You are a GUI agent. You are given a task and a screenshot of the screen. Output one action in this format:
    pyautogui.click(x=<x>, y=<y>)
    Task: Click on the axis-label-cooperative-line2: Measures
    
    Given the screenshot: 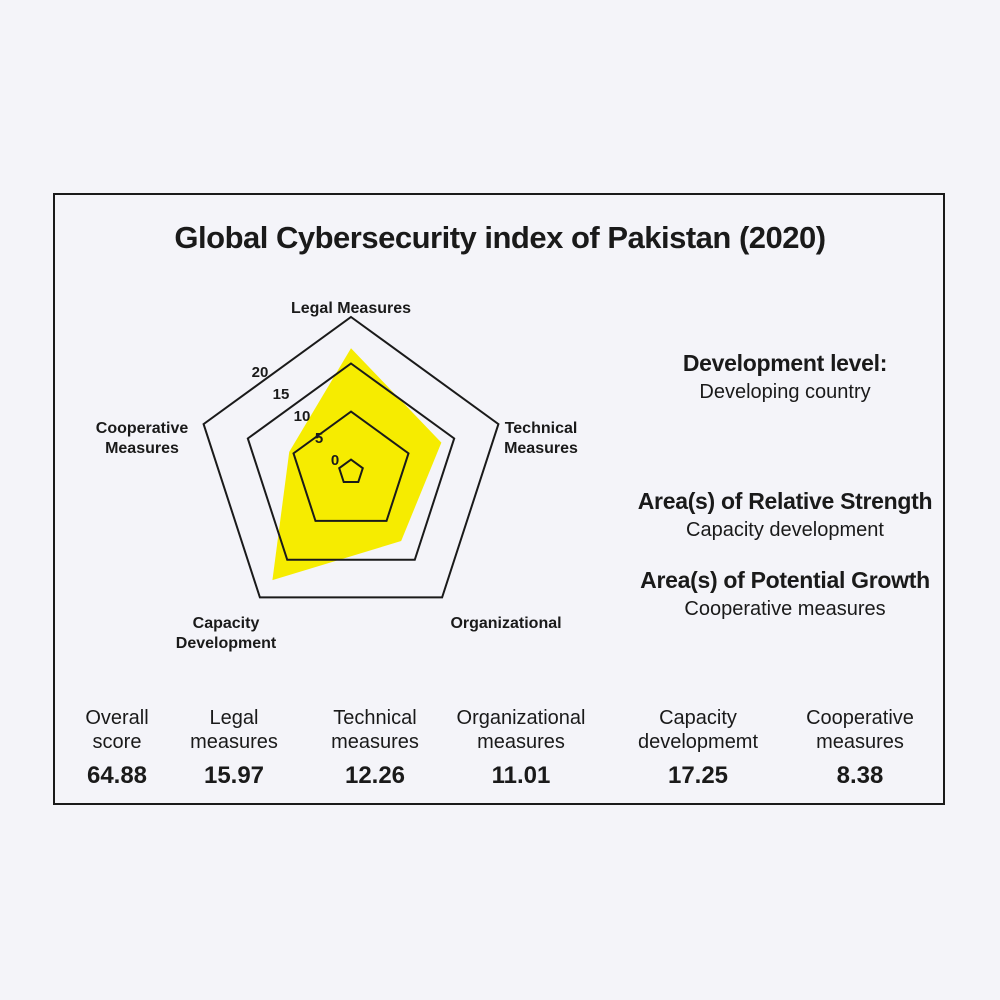 What is the action you would take?
    pyautogui.click(x=142, y=448)
    